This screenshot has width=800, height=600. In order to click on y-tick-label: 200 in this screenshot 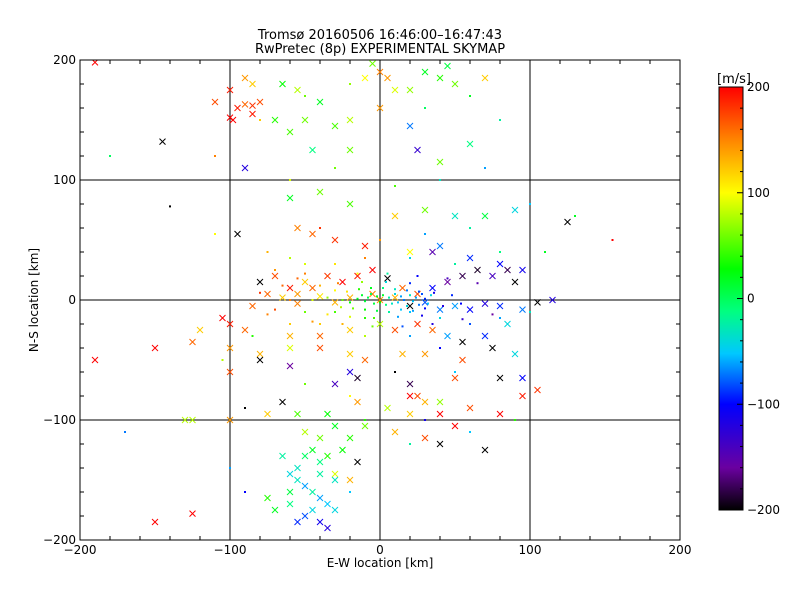, I will do `click(64, 60)`.